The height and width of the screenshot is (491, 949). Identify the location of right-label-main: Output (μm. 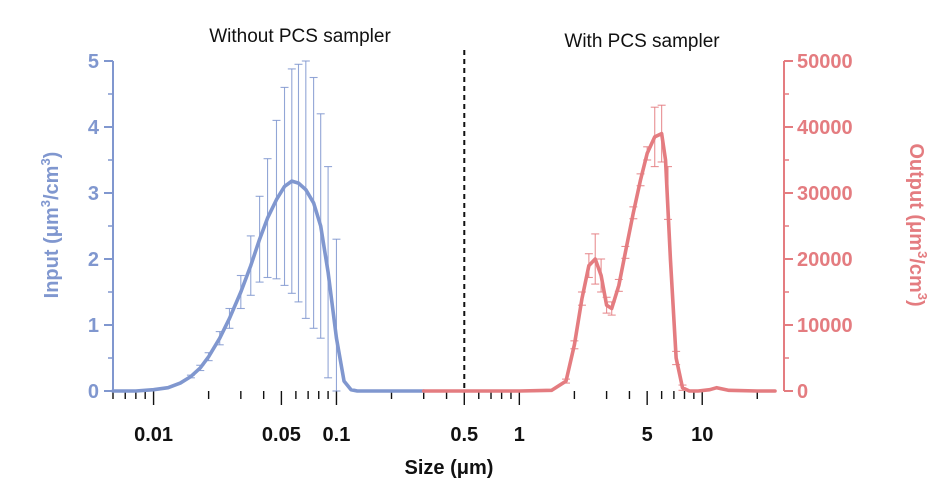
(916, 197).